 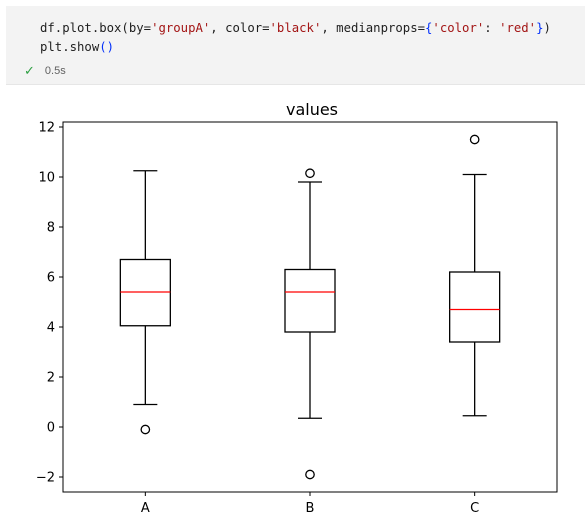 I want to click on code-line-1-token: , medianprops=, so click(x=373, y=28).